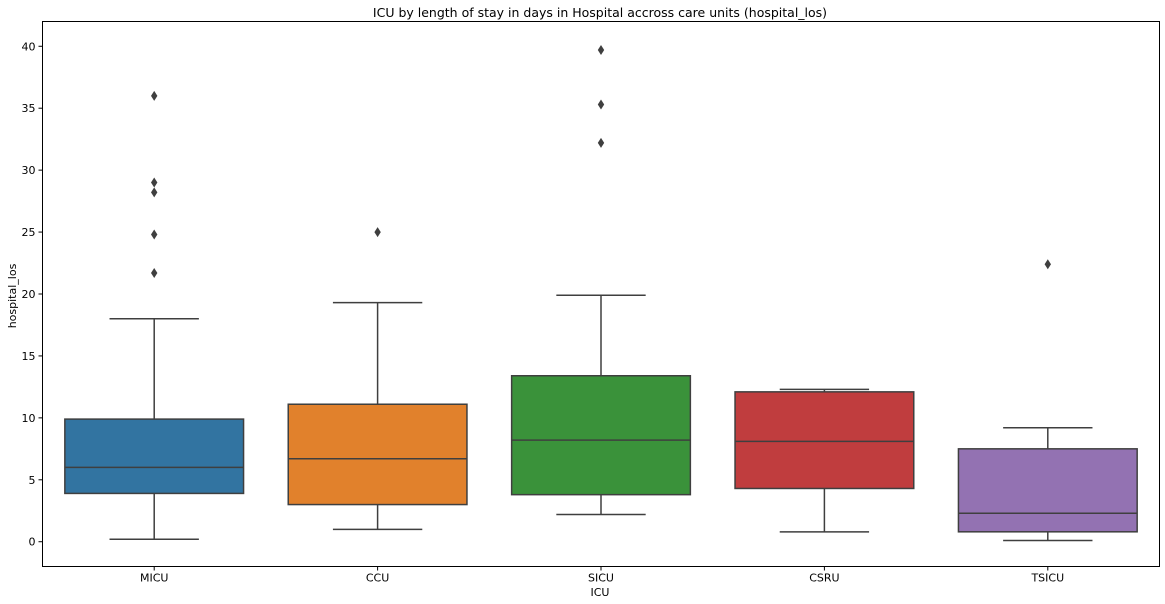 The image size is (1165, 604). I want to click on x-tick-label: SICU, so click(601, 578).